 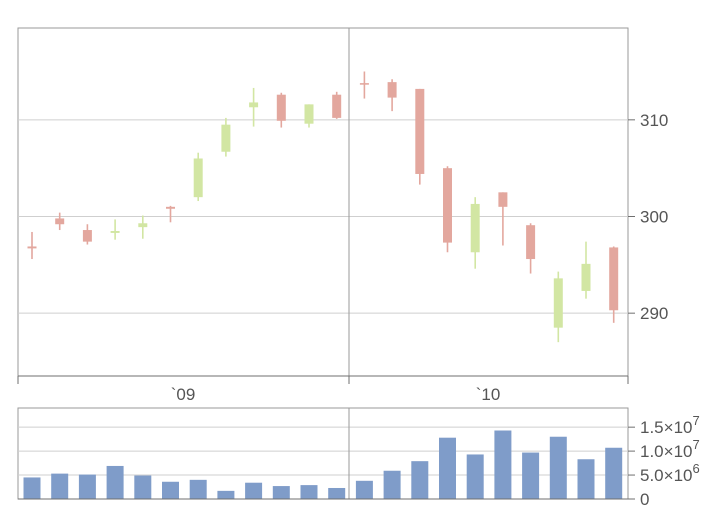 What do you see at coordinates (183, 394) in the screenshot?
I see `x-tick-label-2009: `09` at bounding box center [183, 394].